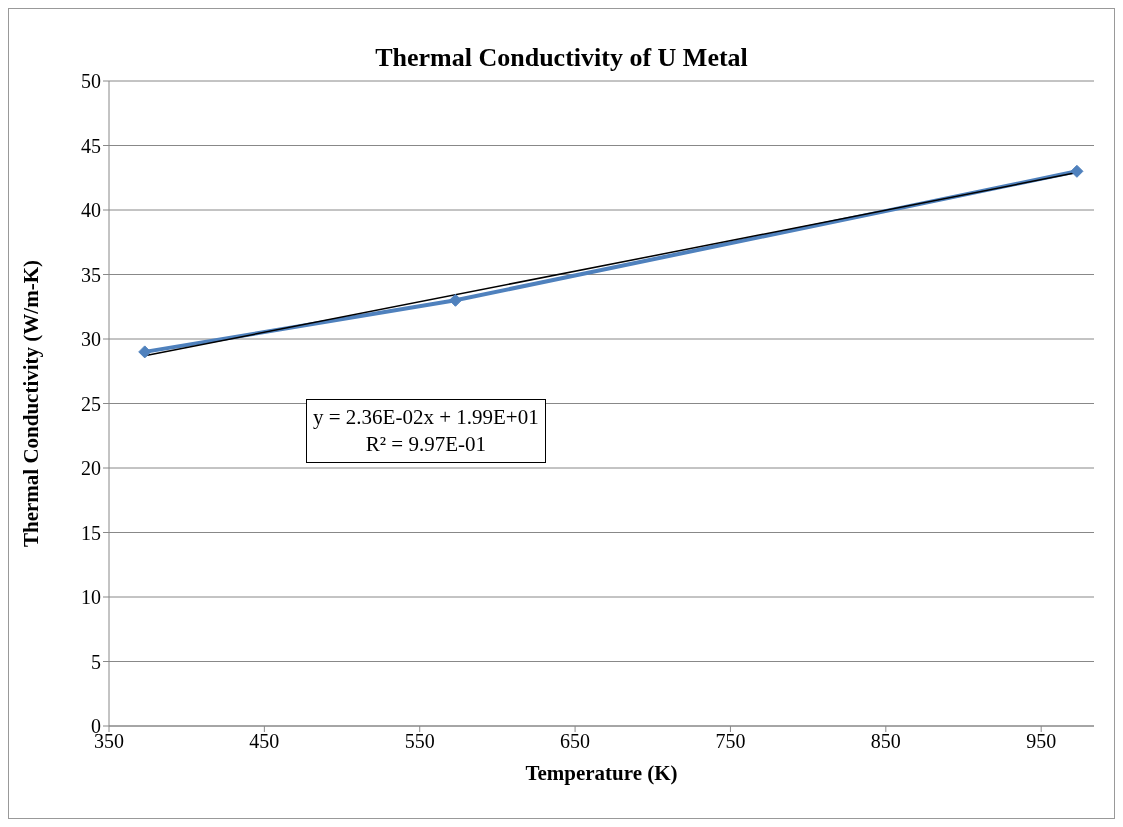 Image resolution: width=1123 pixels, height=827 pixels. Describe the element at coordinates (31, 403) in the screenshot. I see `y-axis-title: Thermal Conductivity (W/m-K)` at that location.